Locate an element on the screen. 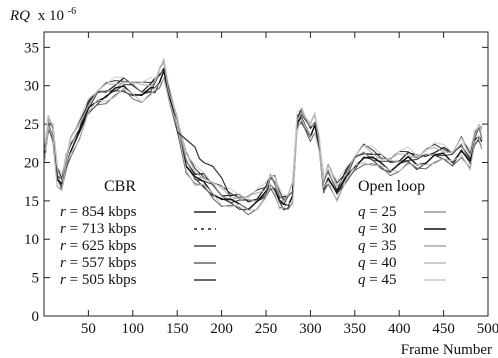 The height and width of the screenshot is (358, 498). legend-entry-value: 854 kbps is located at coordinates (109, 212).